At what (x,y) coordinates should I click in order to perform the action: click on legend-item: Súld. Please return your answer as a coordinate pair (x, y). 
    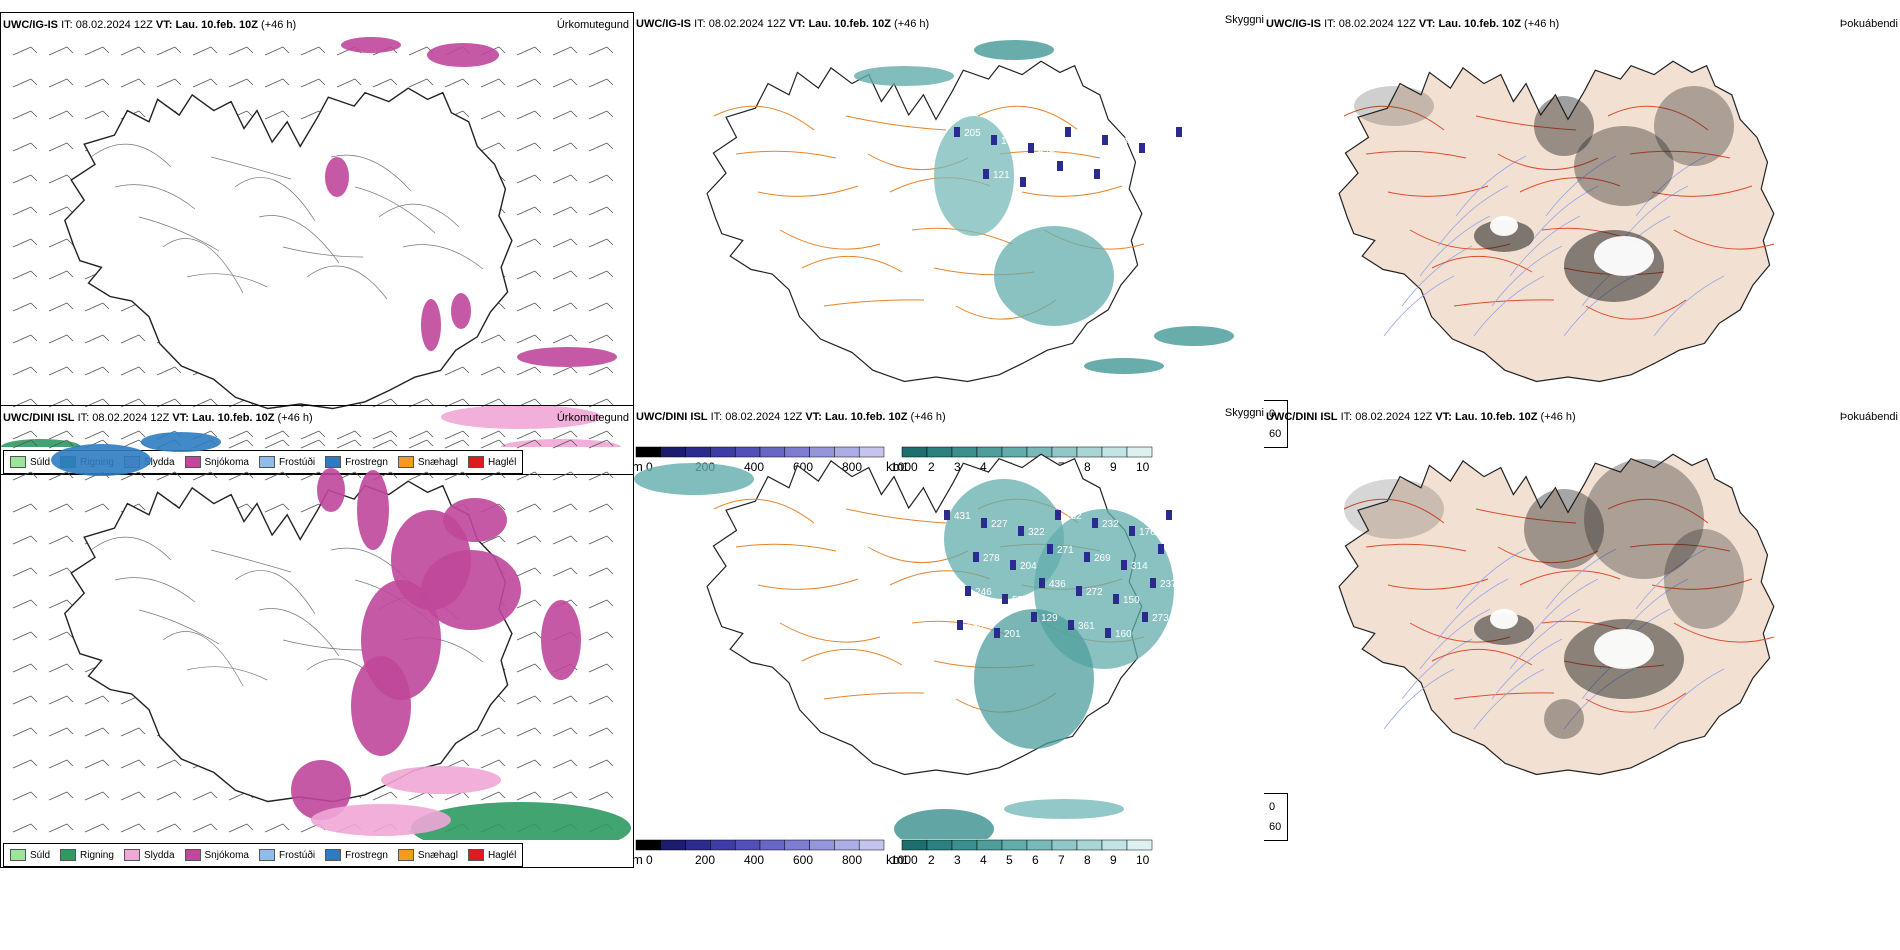
    Looking at the image, I should click on (30, 855).